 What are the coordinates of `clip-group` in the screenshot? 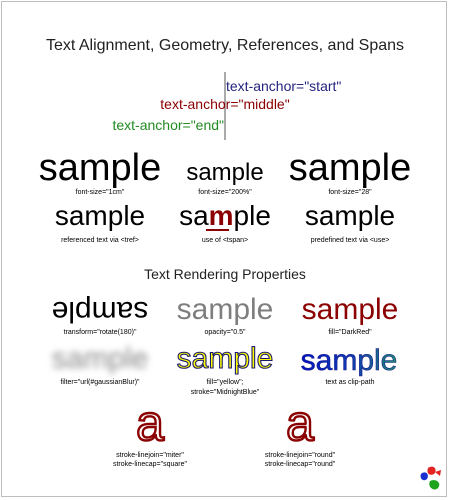 It's located at (349, 360).